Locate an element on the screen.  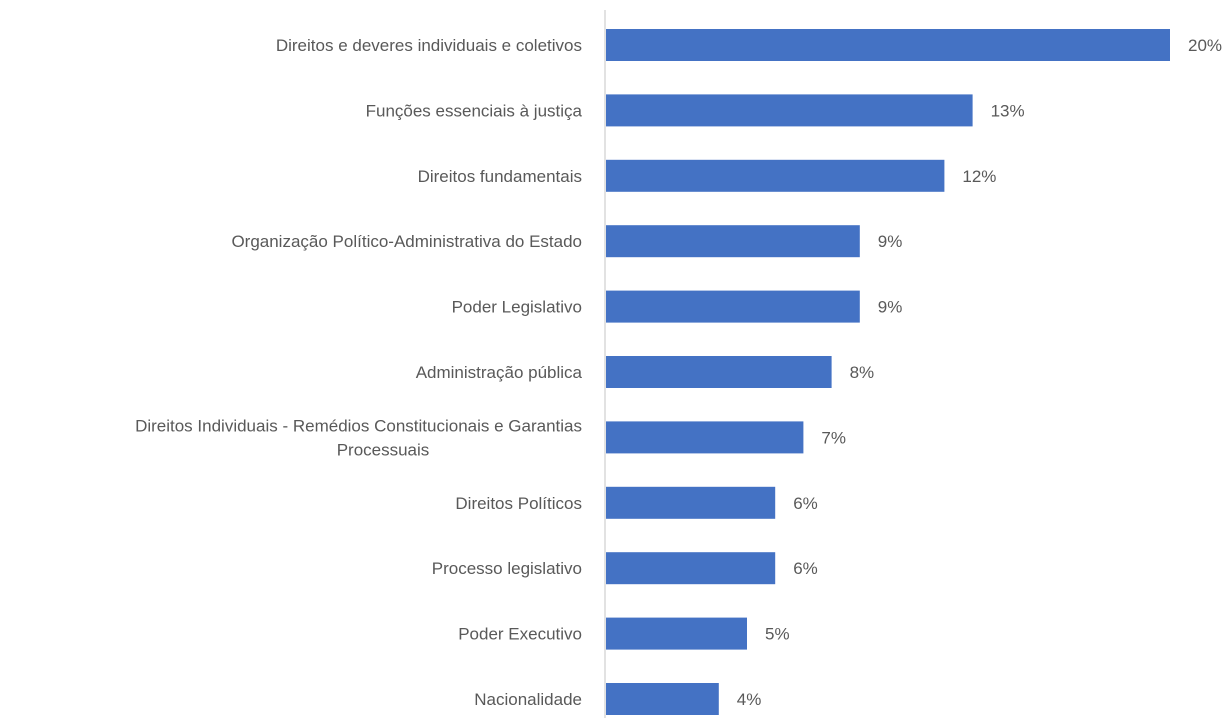
category-label-line: Poder Legislativo is located at coordinates (517, 307).